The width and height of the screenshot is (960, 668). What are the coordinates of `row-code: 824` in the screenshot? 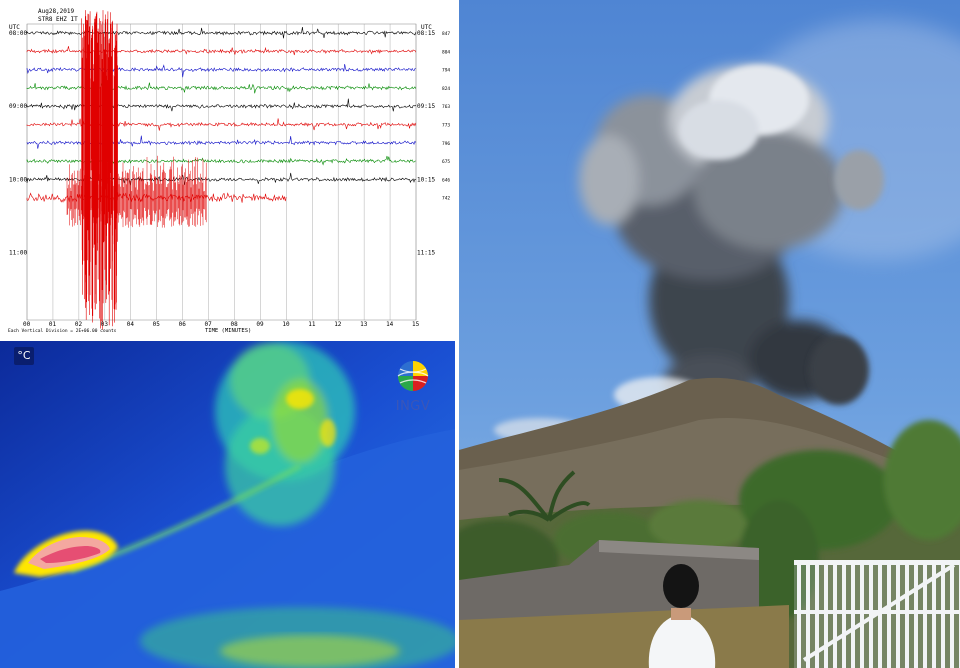 It's located at (446, 89).